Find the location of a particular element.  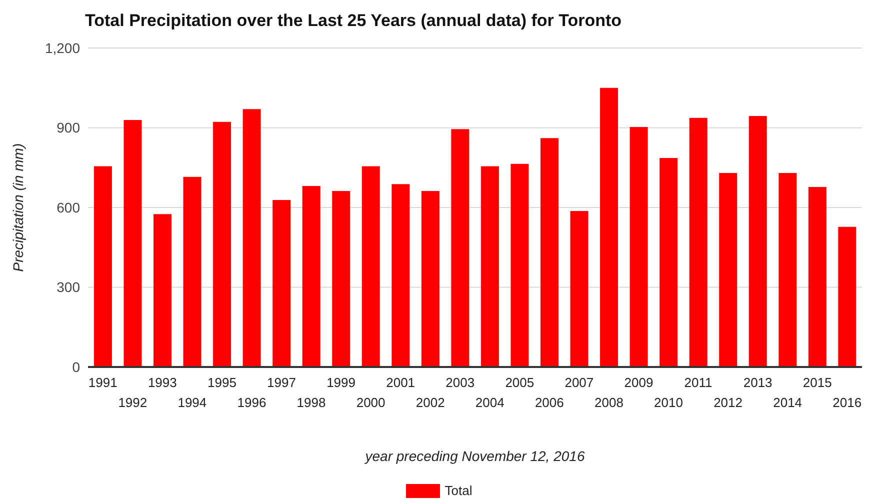

x-tick-label: 2005 is located at coordinates (519, 382).